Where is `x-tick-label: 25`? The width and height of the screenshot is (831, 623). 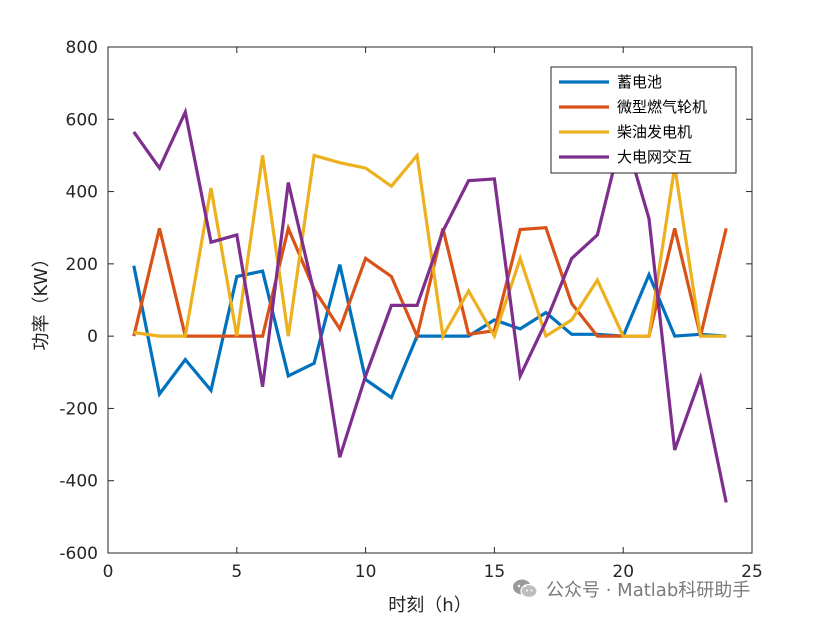
x-tick-label: 25 is located at coordinates (752, 572).